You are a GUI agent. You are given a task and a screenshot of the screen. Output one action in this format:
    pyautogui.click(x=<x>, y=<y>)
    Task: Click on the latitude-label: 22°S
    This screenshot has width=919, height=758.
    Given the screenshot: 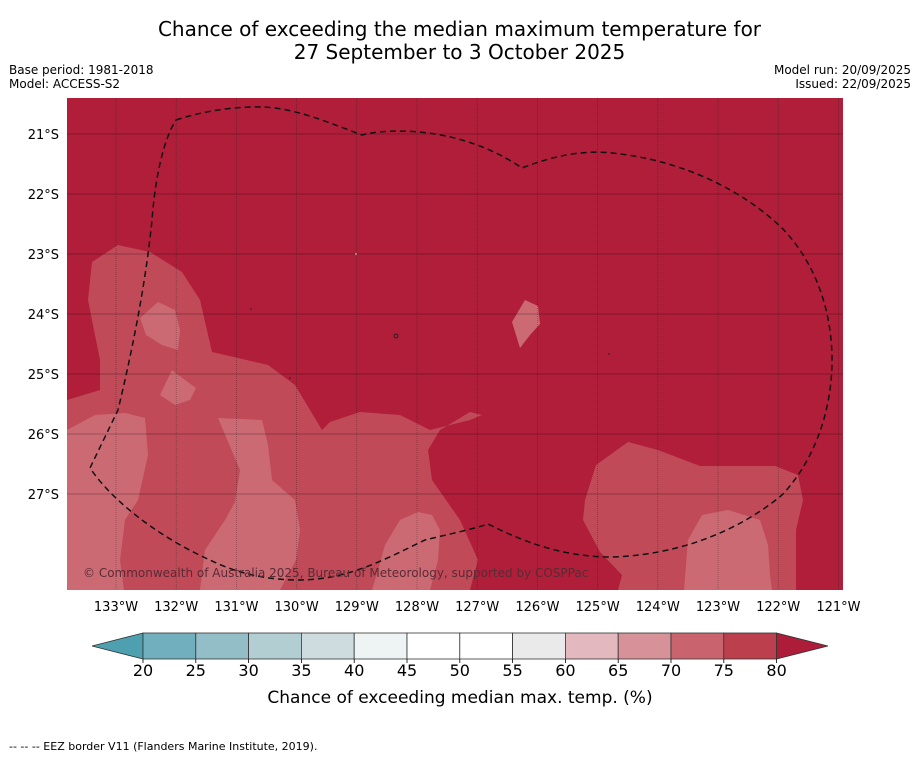 What is the action you would take?
    pyautogui.click(x=43, y=195)
    